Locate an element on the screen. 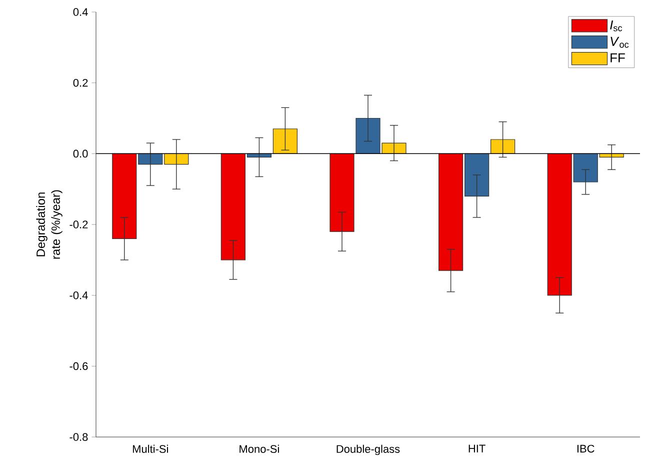 The image size is (649, 467). y-tick-label: -0.8 is located at coordinates (79, 437).